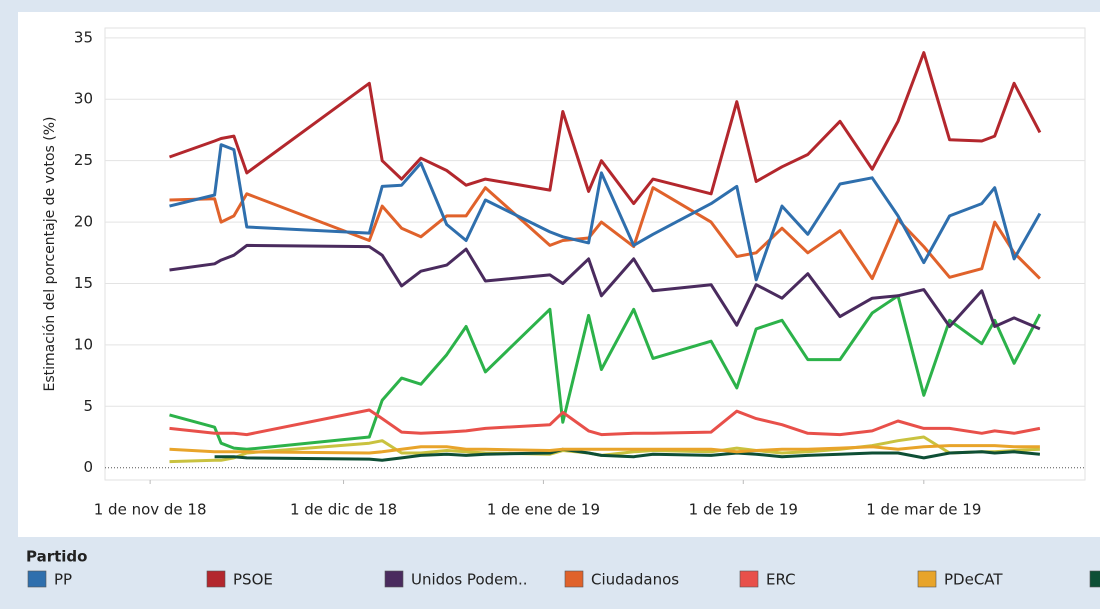  Describe the element at coordinates (543, 510) in the screenshot. I see `x-tick-label: 1 de ene de 19` at that location.